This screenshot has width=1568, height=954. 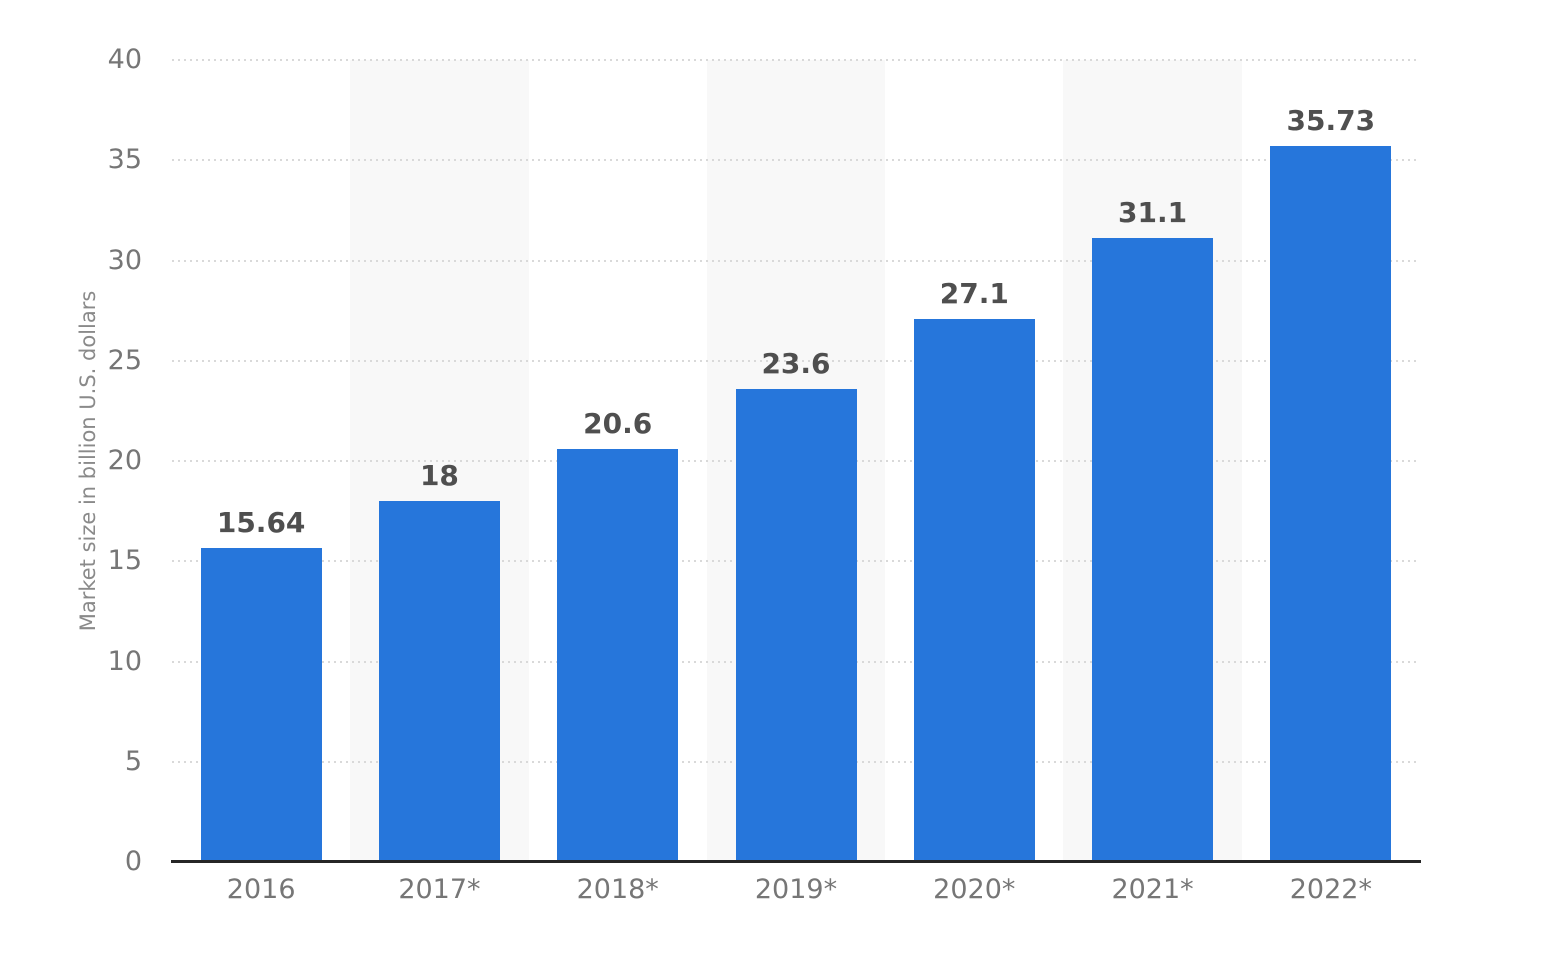 What do you see at coordinates (618, 423) in the screenshot?
I see `bar-value-label: 20.6` at bounding box center [618, 423].